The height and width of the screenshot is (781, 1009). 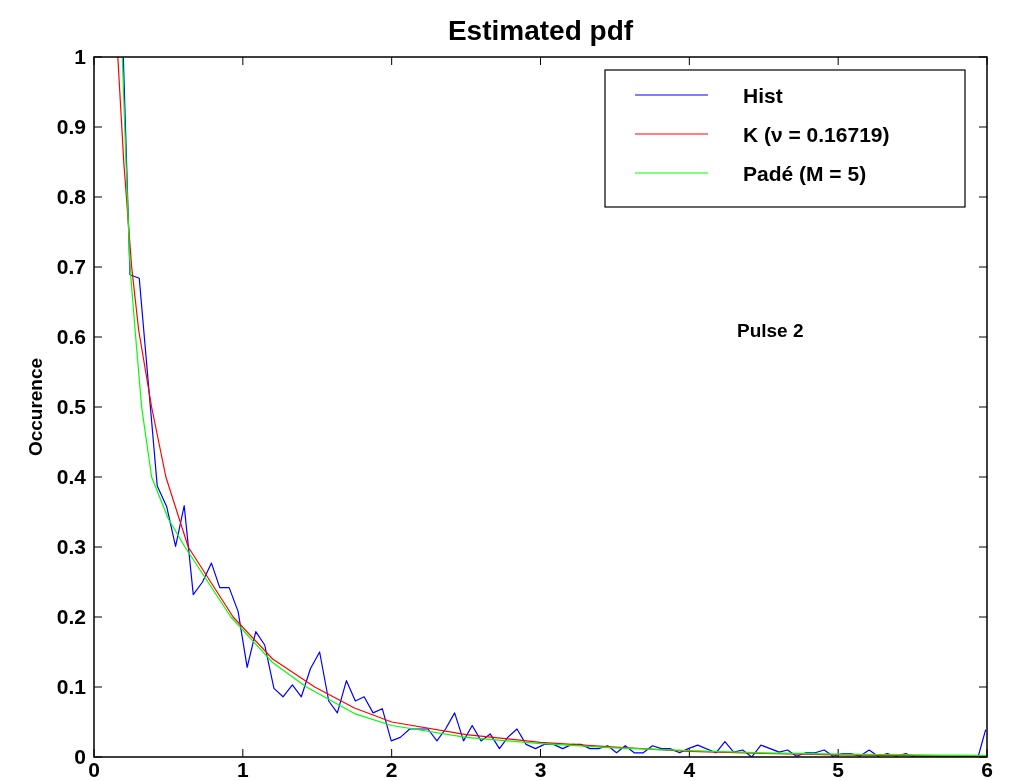 What do you see at coordinates (71, 406) in the screenshot?
I see `y-tick-label: 0.5` at bounding box center [71, 406].